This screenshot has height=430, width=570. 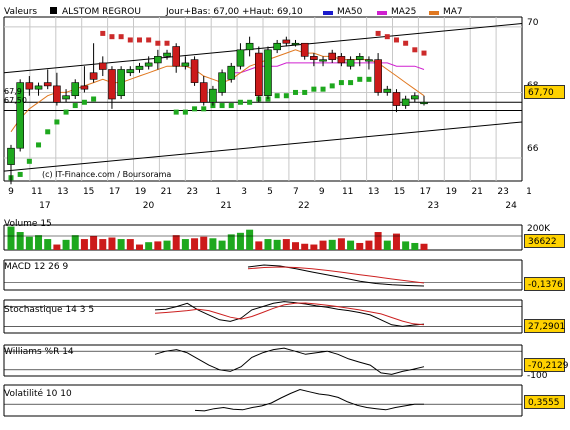 What do you see at coordinates (539, 229) in the screenshot?
I see `volume-tick: 200K` at bounding box center [539, 229].